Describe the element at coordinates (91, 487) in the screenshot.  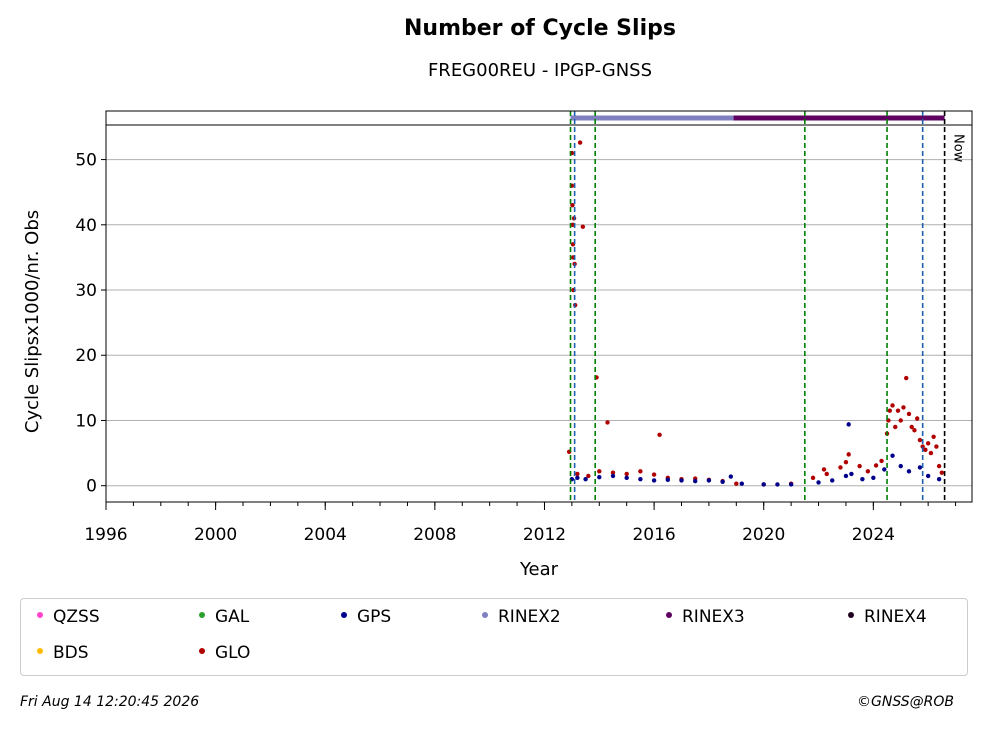
I see `y-tick-label: 0` at that location.